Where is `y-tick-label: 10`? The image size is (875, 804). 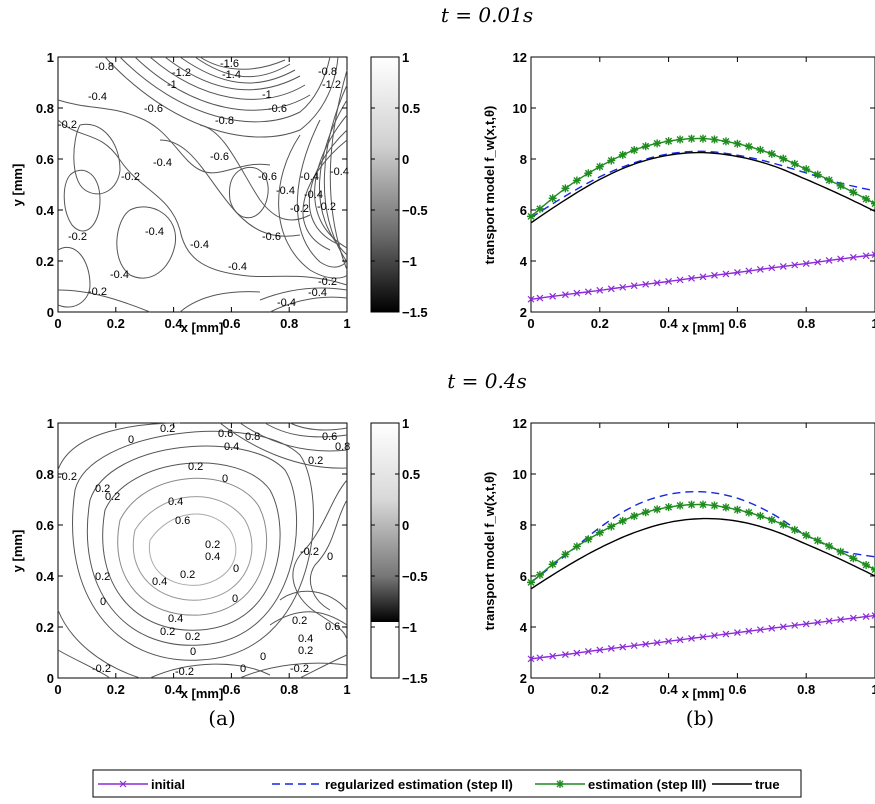
y-tick-label: 10 is located at coordinates (520, 474).